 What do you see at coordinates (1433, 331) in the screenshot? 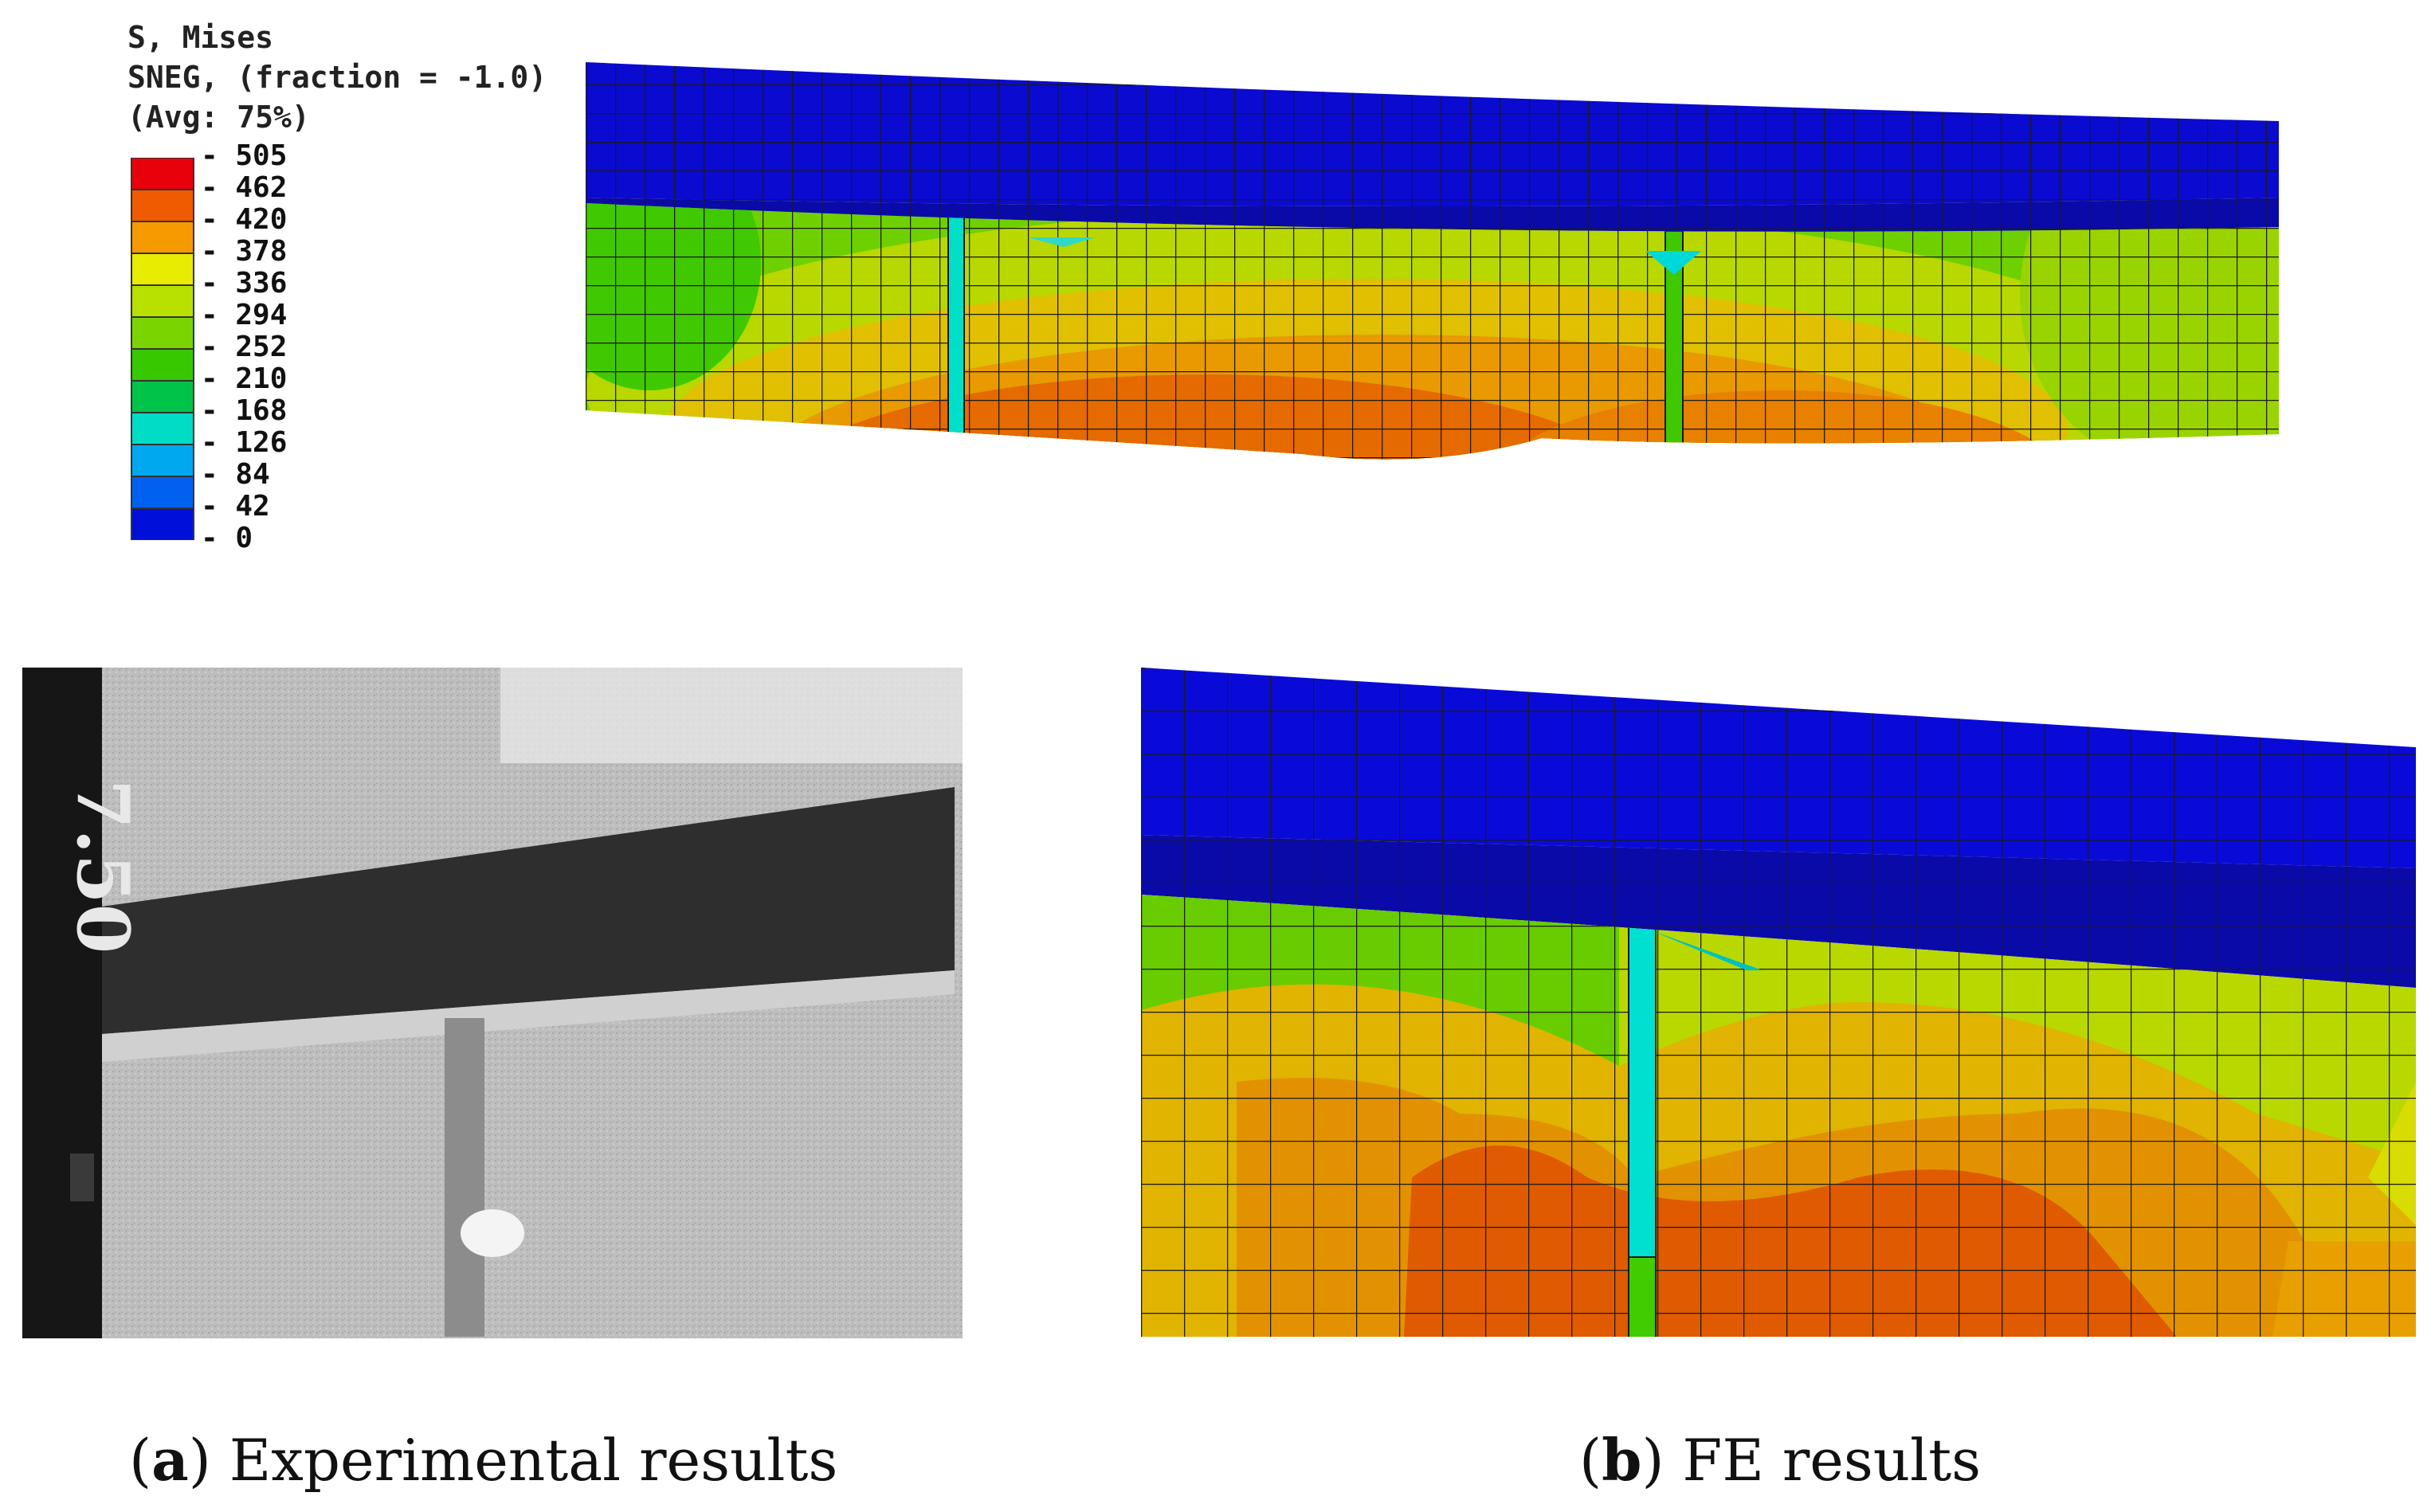
I see `web-stress-field` at bounding box center [1433, 331].